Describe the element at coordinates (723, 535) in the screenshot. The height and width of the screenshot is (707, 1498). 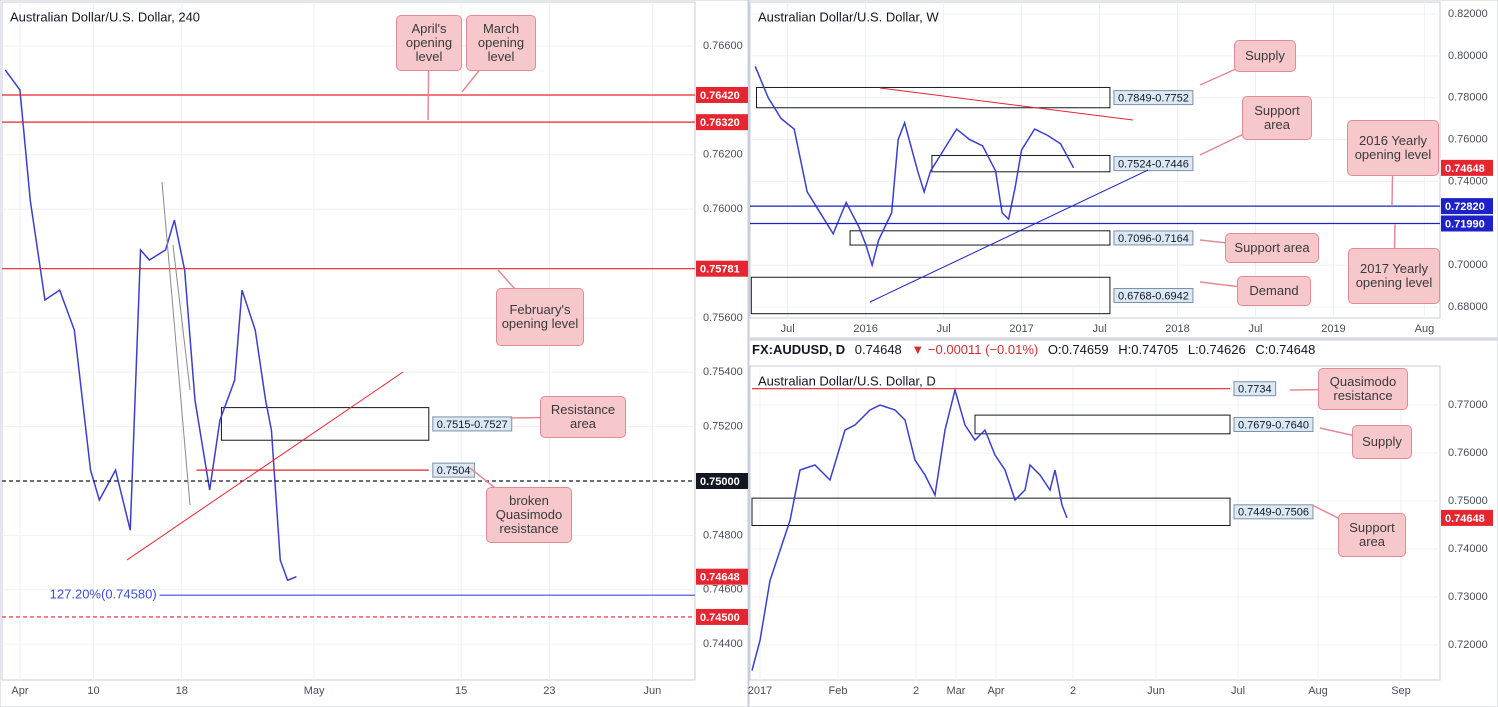
I see `y-tick-label: 0.74800` at that location.